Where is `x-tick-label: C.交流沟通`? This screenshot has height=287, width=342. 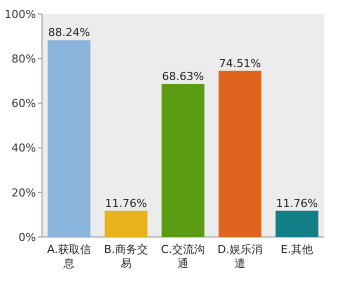
x-tick-label: C.交流沟通 is located at coordinates (183, 256).